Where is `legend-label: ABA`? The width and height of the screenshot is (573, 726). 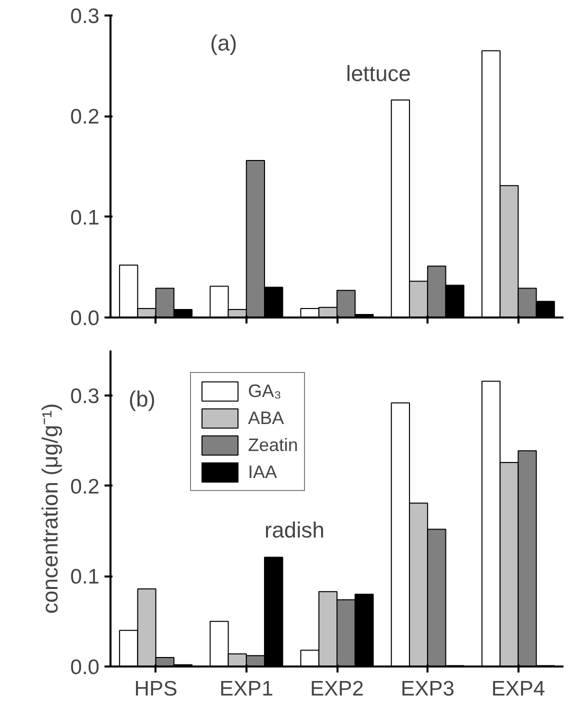 legend-label: ABA is located at coordinates (266, 418).